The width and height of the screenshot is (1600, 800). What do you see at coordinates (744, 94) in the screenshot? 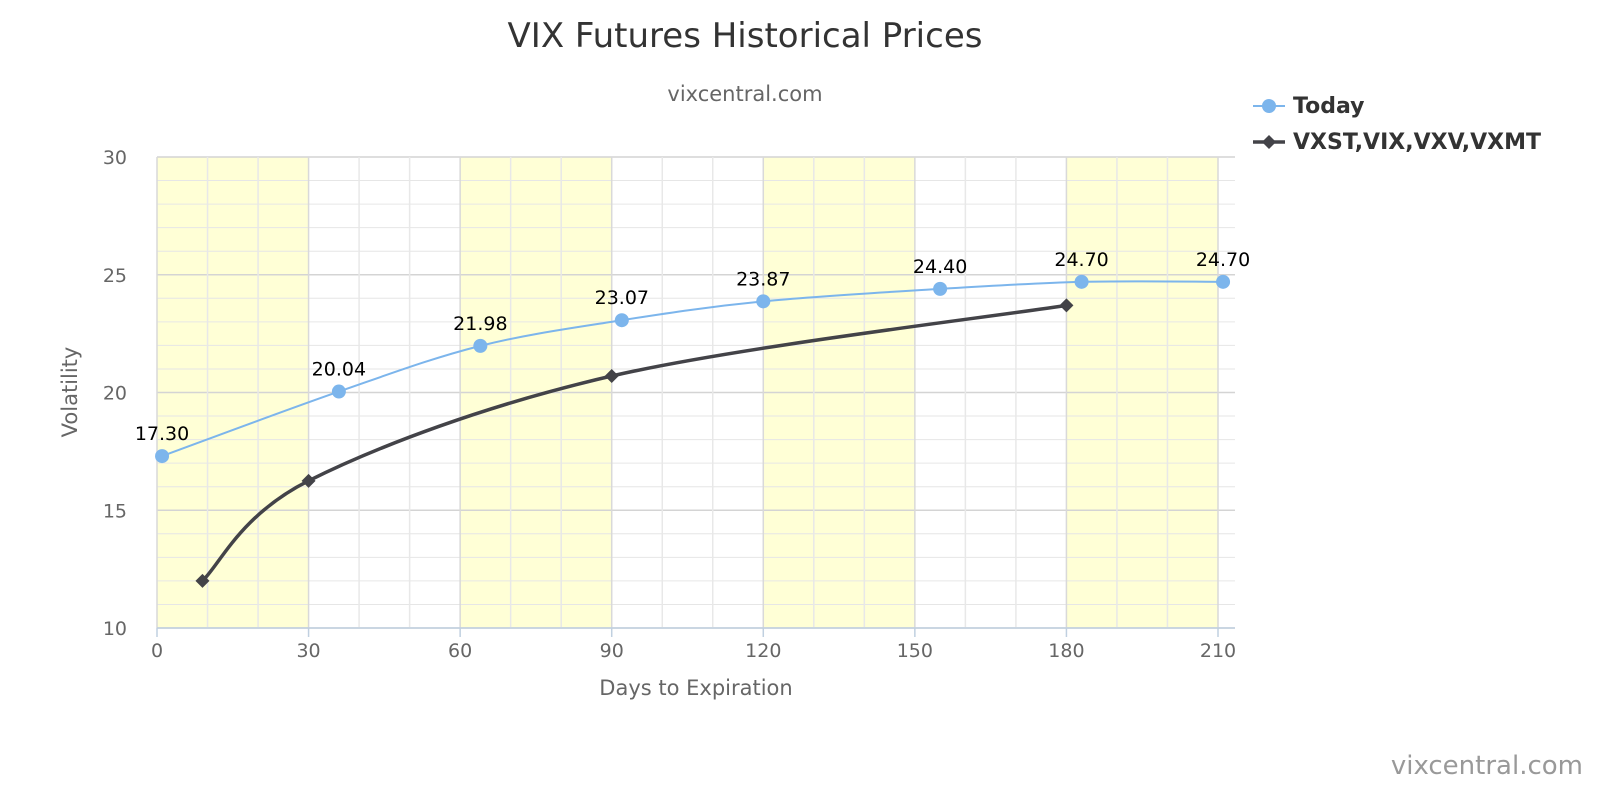
I see `chart-subtitle: vixcentral.com` at bounding box center [744, 94].